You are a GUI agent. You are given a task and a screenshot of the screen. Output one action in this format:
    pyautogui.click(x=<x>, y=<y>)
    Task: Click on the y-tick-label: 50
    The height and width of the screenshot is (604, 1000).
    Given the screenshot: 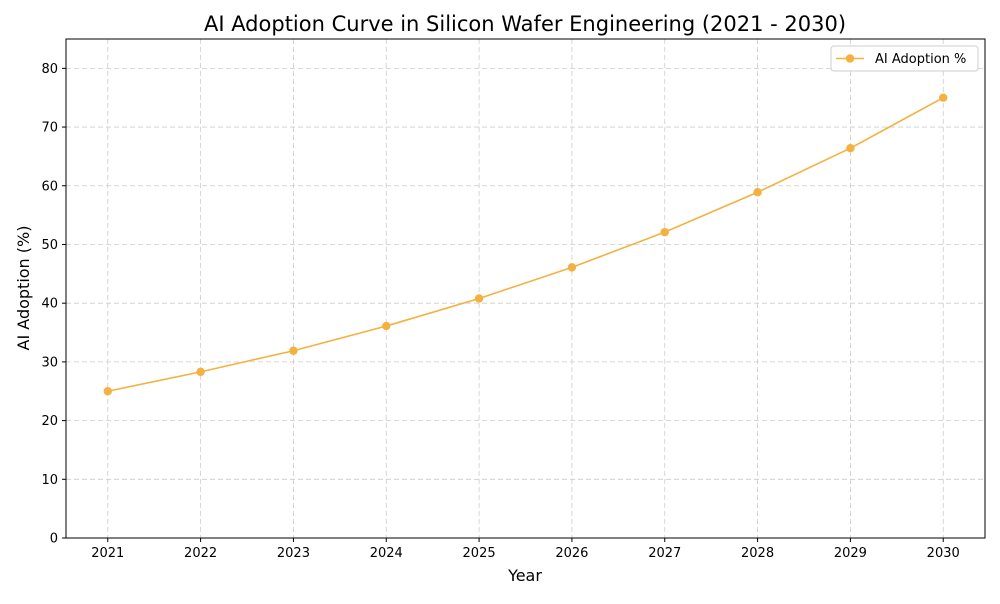 What is the action you would take?
    pyautogui.click(x=49, y=245)
    